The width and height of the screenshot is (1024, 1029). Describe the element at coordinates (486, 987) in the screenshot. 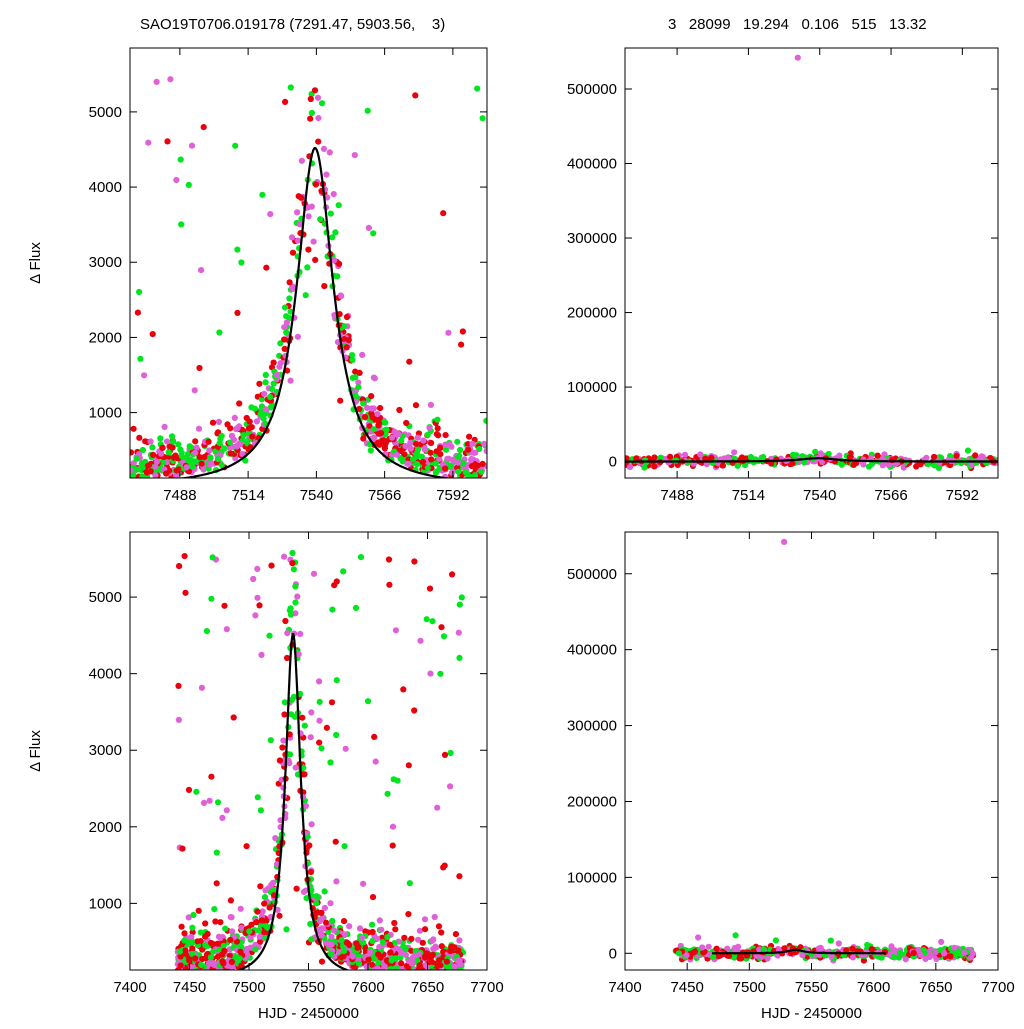

I see `x-tick-label: 7700` at that location.